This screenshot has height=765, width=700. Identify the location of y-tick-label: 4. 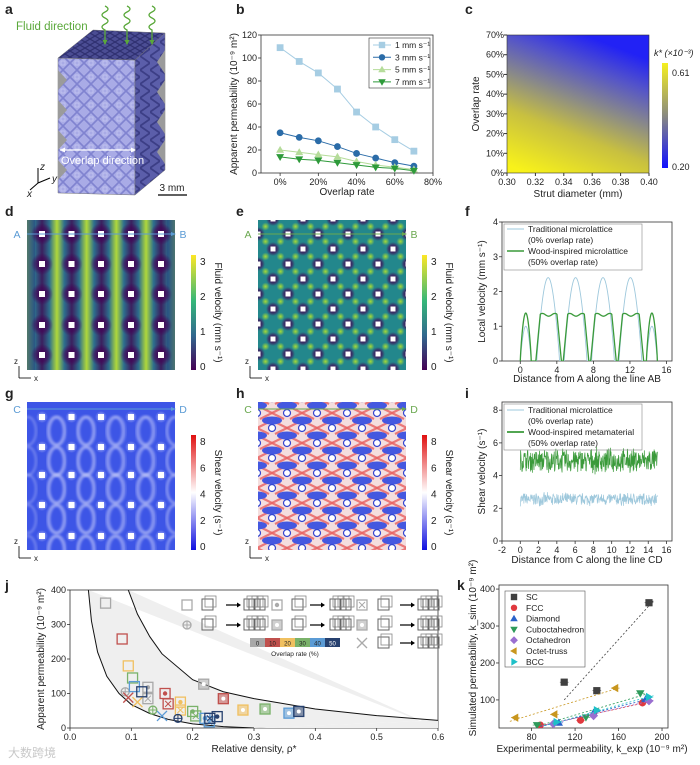
(495, 476).